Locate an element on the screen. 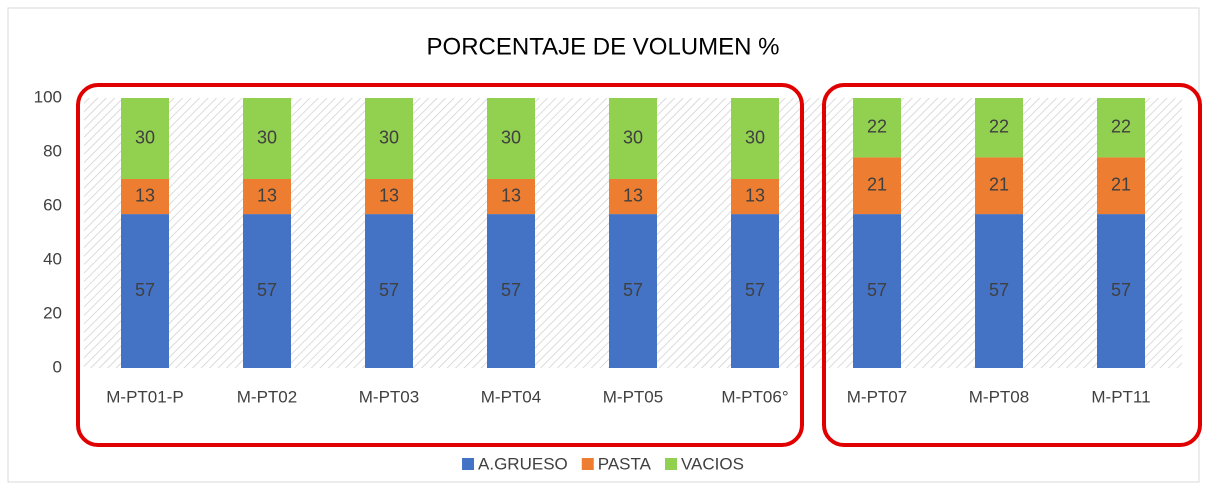  x-tick-label: M-PT01-P is located at coordinates (144, 396).